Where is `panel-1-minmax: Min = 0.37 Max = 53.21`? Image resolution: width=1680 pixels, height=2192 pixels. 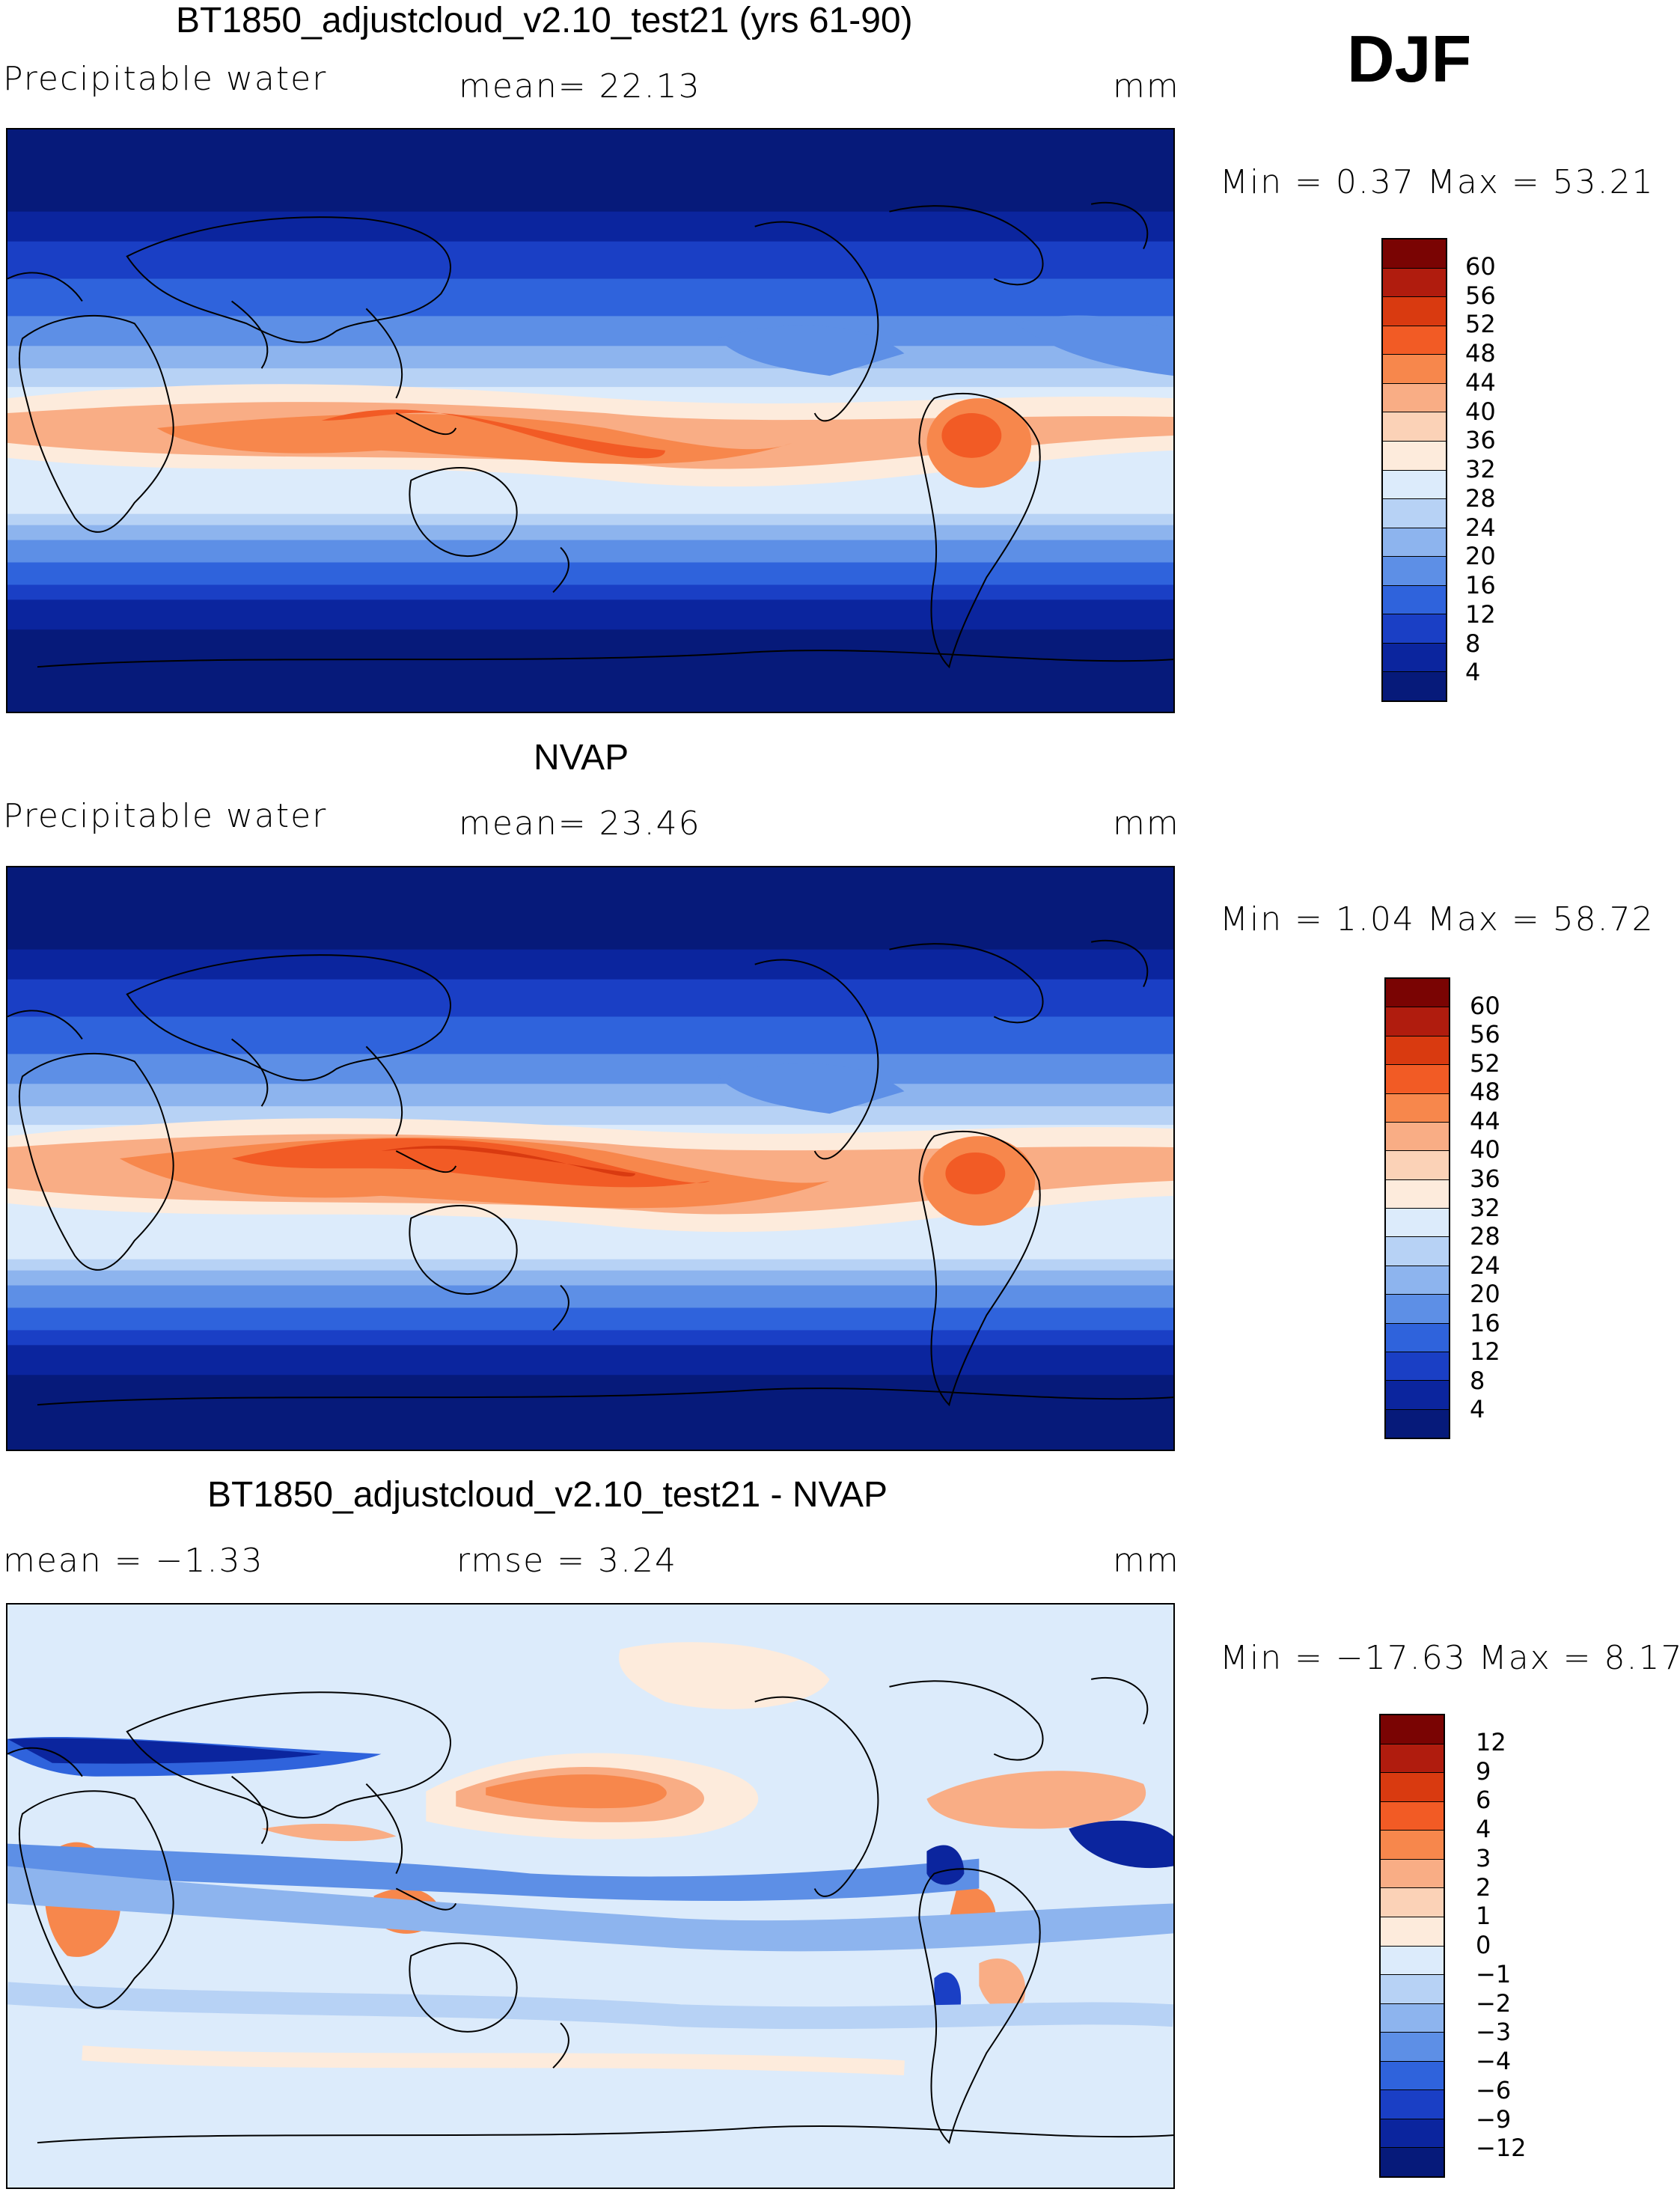
panel-1-minmax: Min = 0.37 Max = 53.21 is located at coordinates (1437, 182).